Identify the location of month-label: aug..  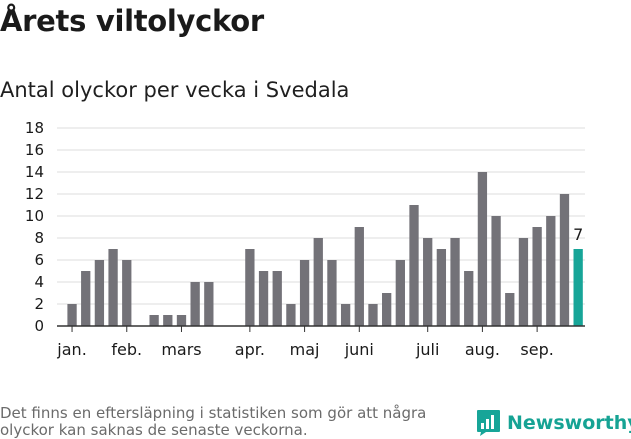
(482, 349).